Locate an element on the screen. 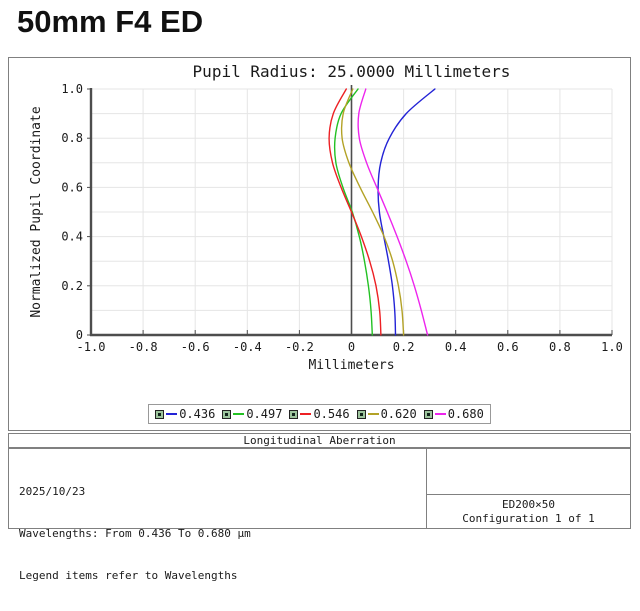 This screenshot has height=611, width=640. x-tick-label: -1.0 is located at coordinates (91, 347).